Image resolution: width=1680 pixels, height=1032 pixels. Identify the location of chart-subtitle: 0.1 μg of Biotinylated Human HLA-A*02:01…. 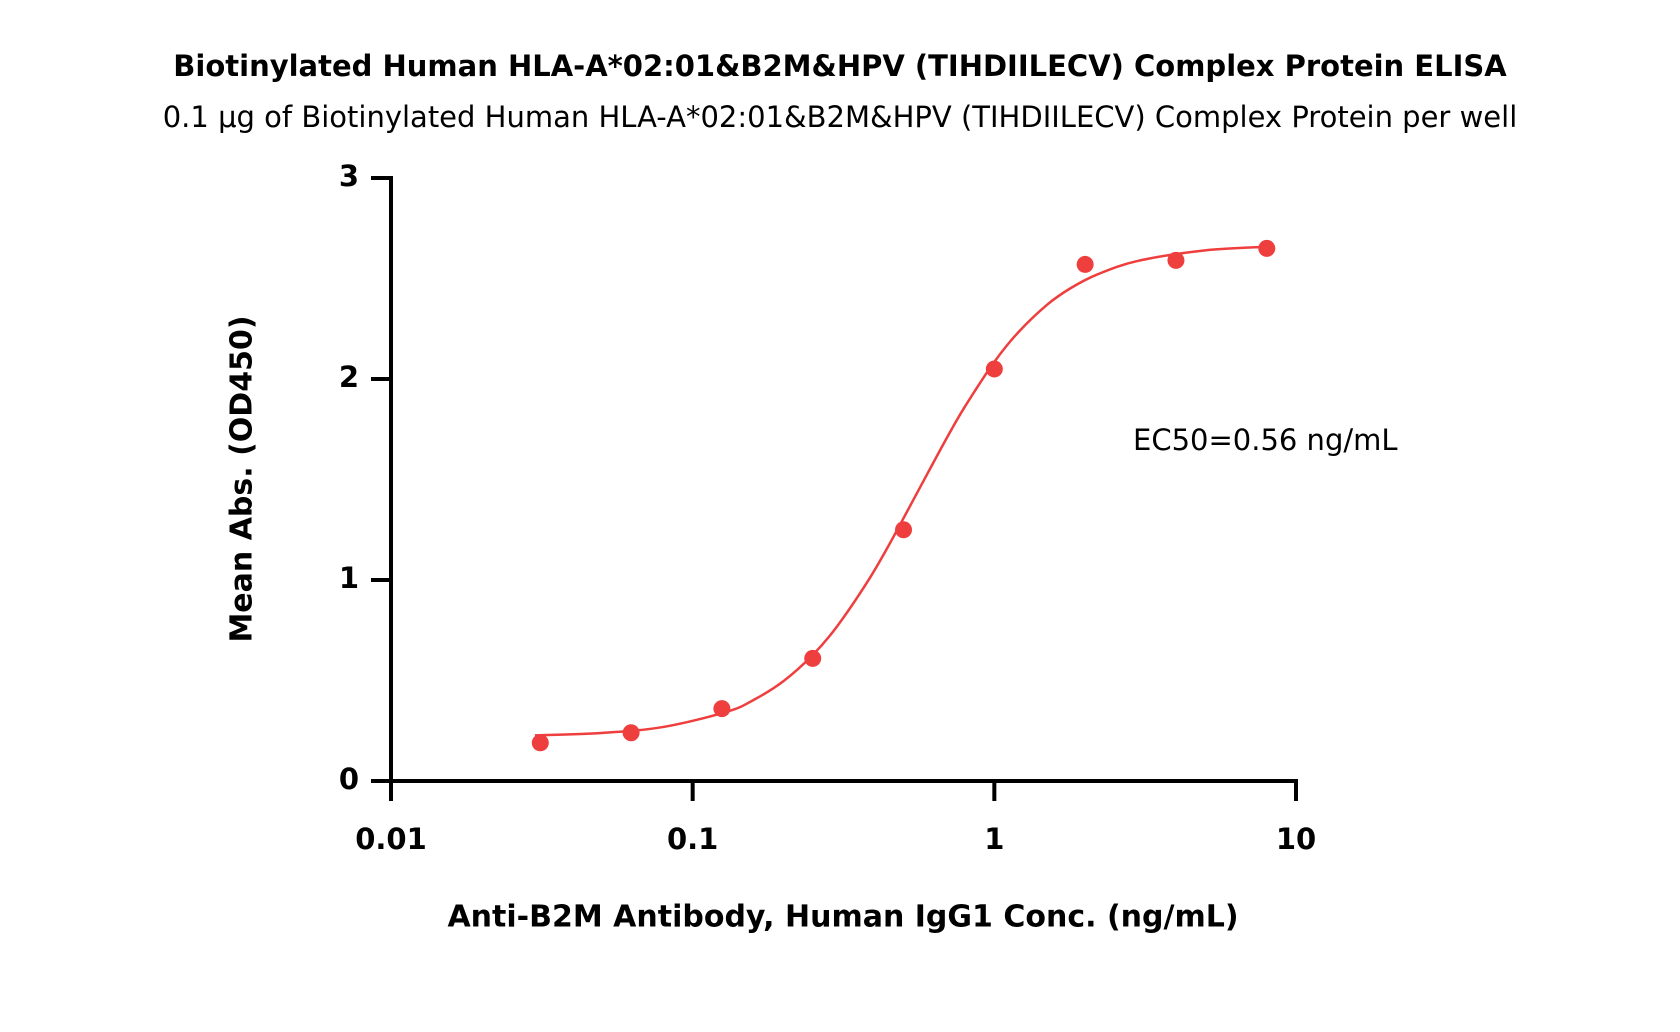
(840, 117).